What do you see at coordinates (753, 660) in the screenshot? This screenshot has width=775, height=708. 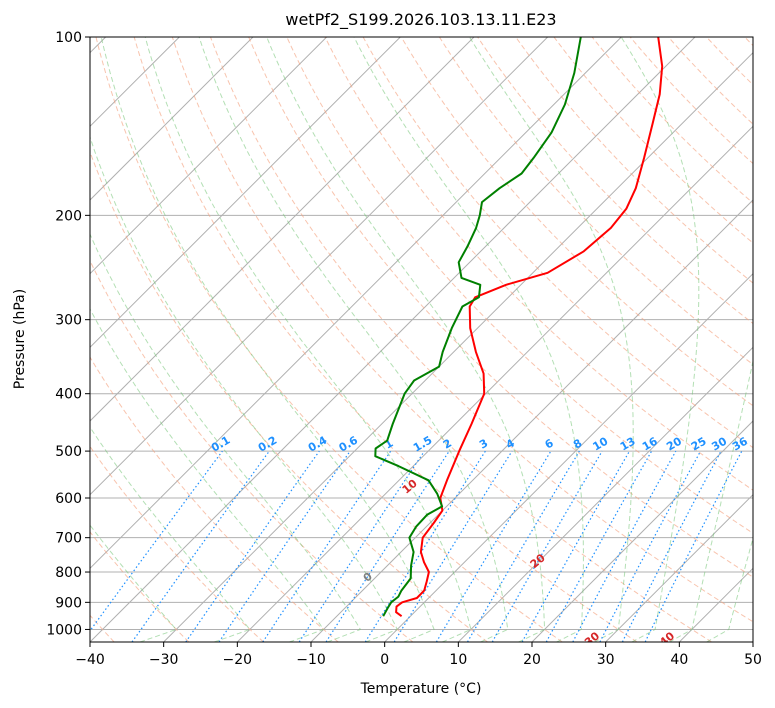 I see `x-tick-label: 50` at bounding box center [753, 660].